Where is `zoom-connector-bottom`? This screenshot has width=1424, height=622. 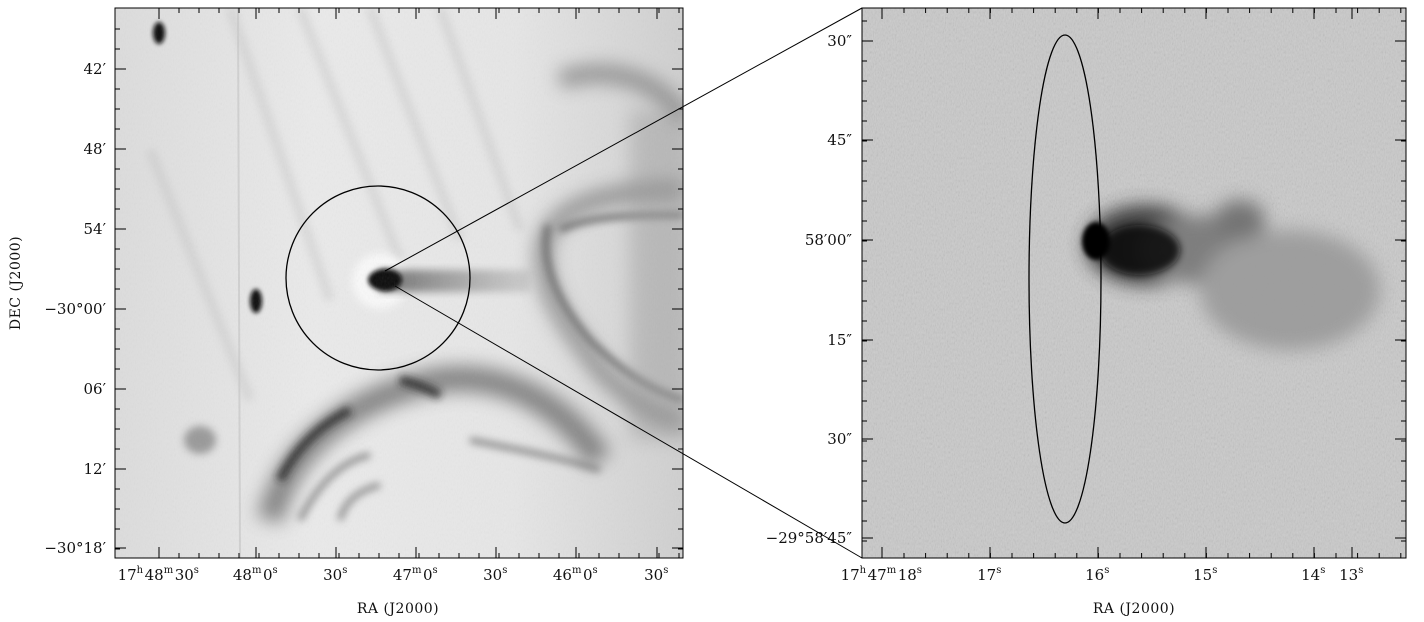 zoom-connector-bottom is located at coordinates (628, 422).